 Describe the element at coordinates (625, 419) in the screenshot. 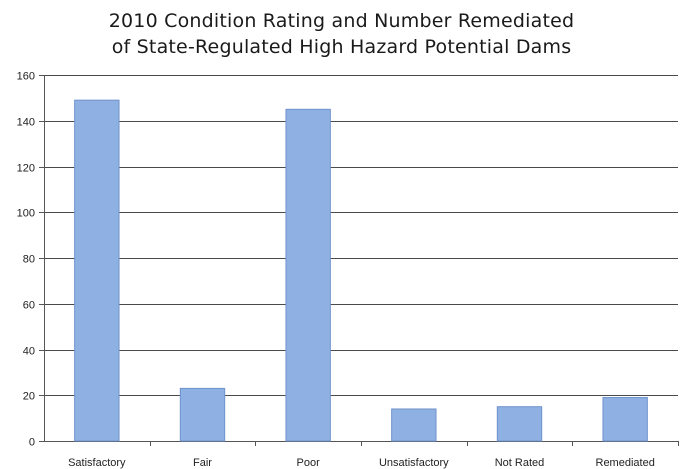

I see `bar-remediated` at that location.